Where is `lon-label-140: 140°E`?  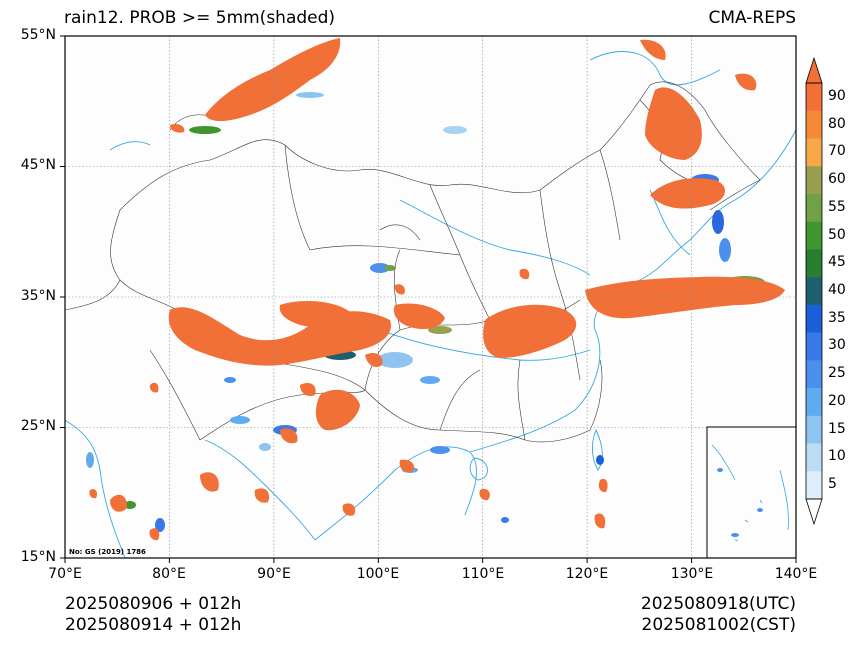 lon-label-140: 140°E is located at coordinates (796, 574).